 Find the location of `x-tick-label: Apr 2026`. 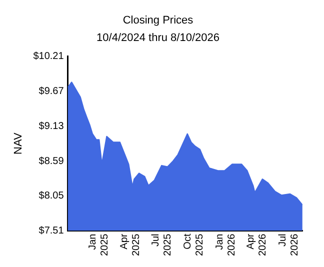

x-tick-label: Apr 2026 is located at coordinates (257, 244).